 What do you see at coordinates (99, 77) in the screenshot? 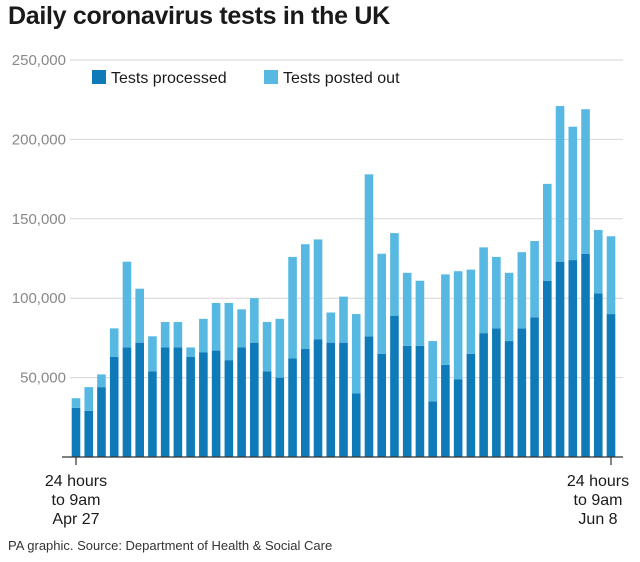
I see `legend-swatch-processed` at bounding box center [99, 77].